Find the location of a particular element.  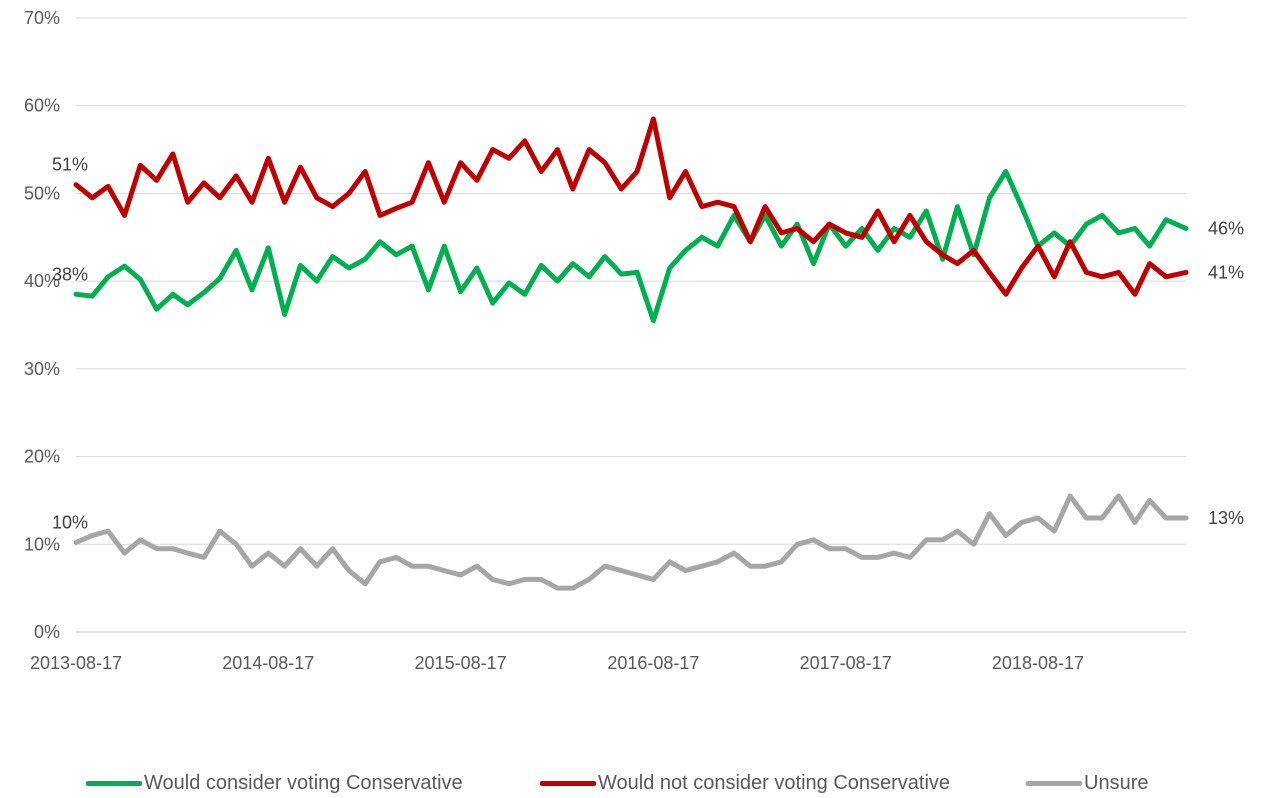

series-end-label-consider: 46% is located at coordinates (1226, 229).